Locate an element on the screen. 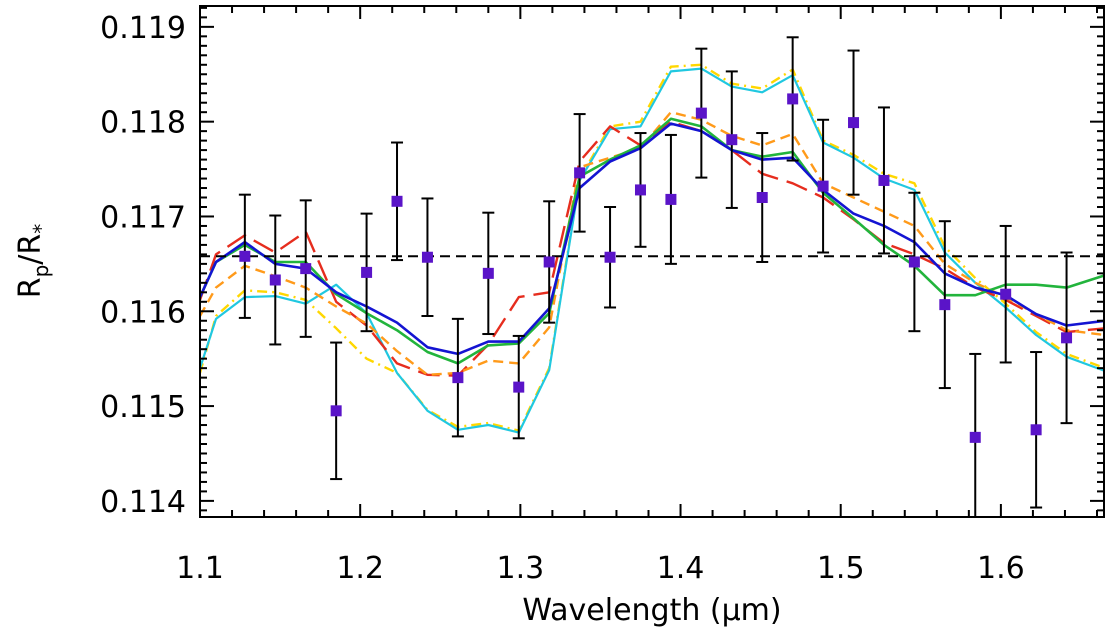  x-axis-label: Wavelength (μm) is located at coordinates (651, 610).